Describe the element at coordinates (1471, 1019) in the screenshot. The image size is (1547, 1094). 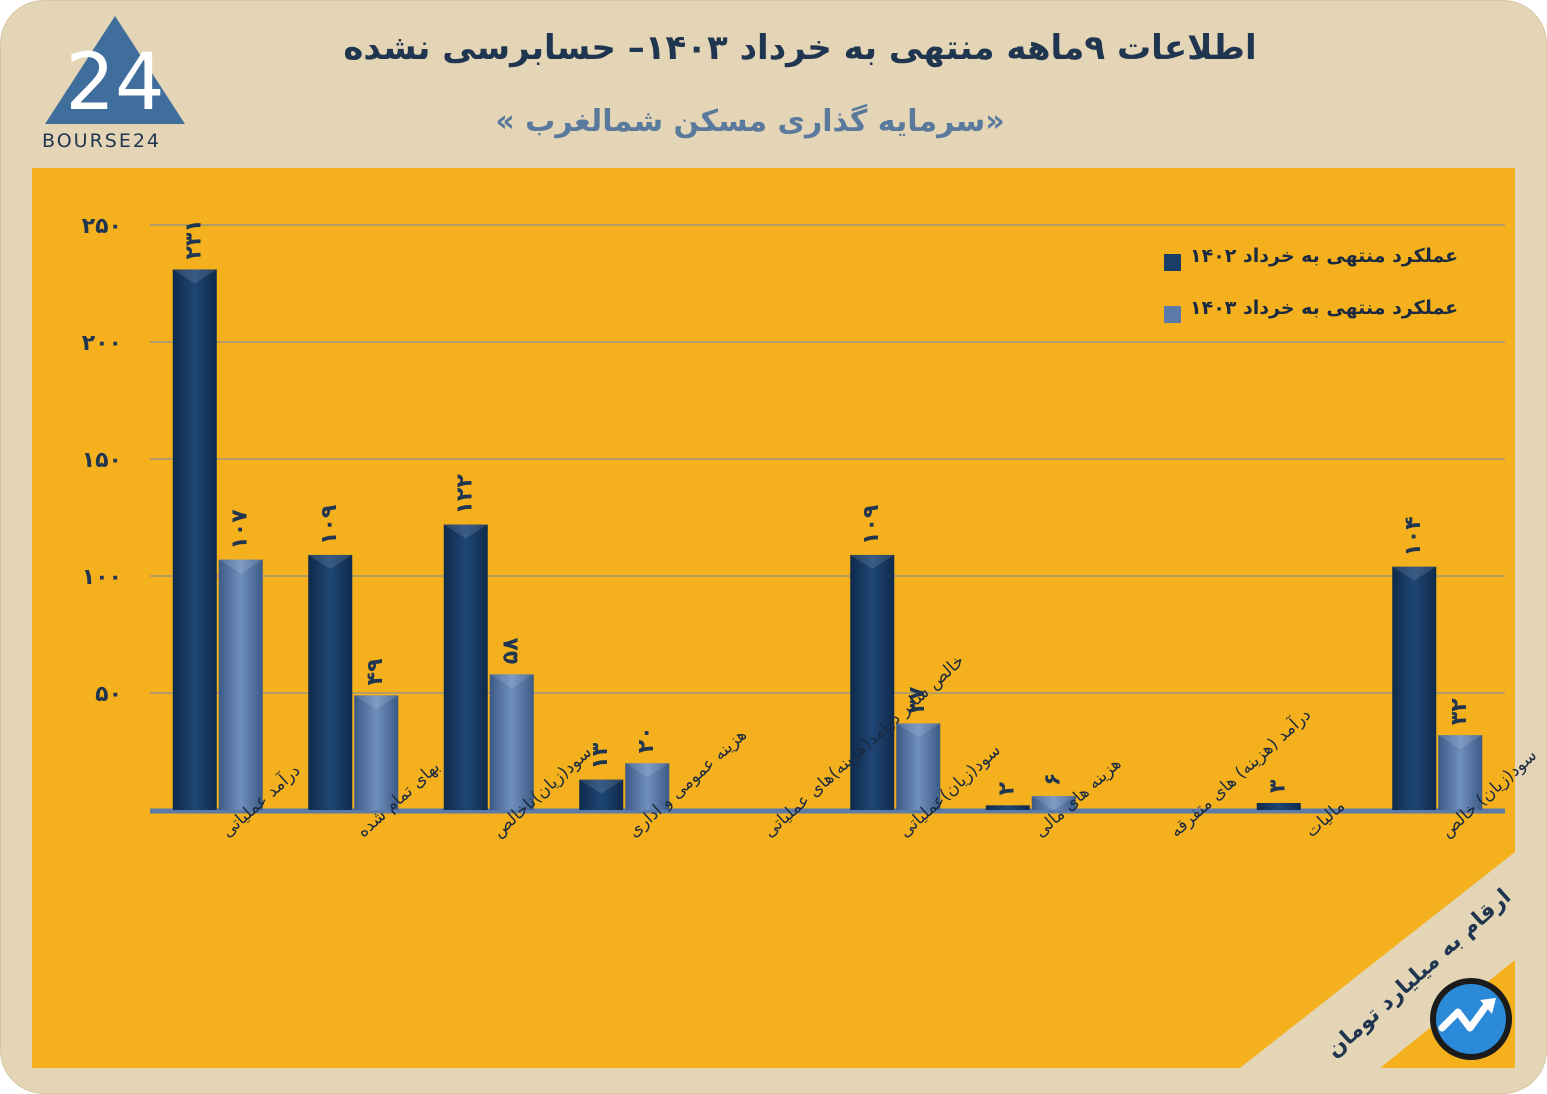
I see `trend-arrow-icon` at that location.